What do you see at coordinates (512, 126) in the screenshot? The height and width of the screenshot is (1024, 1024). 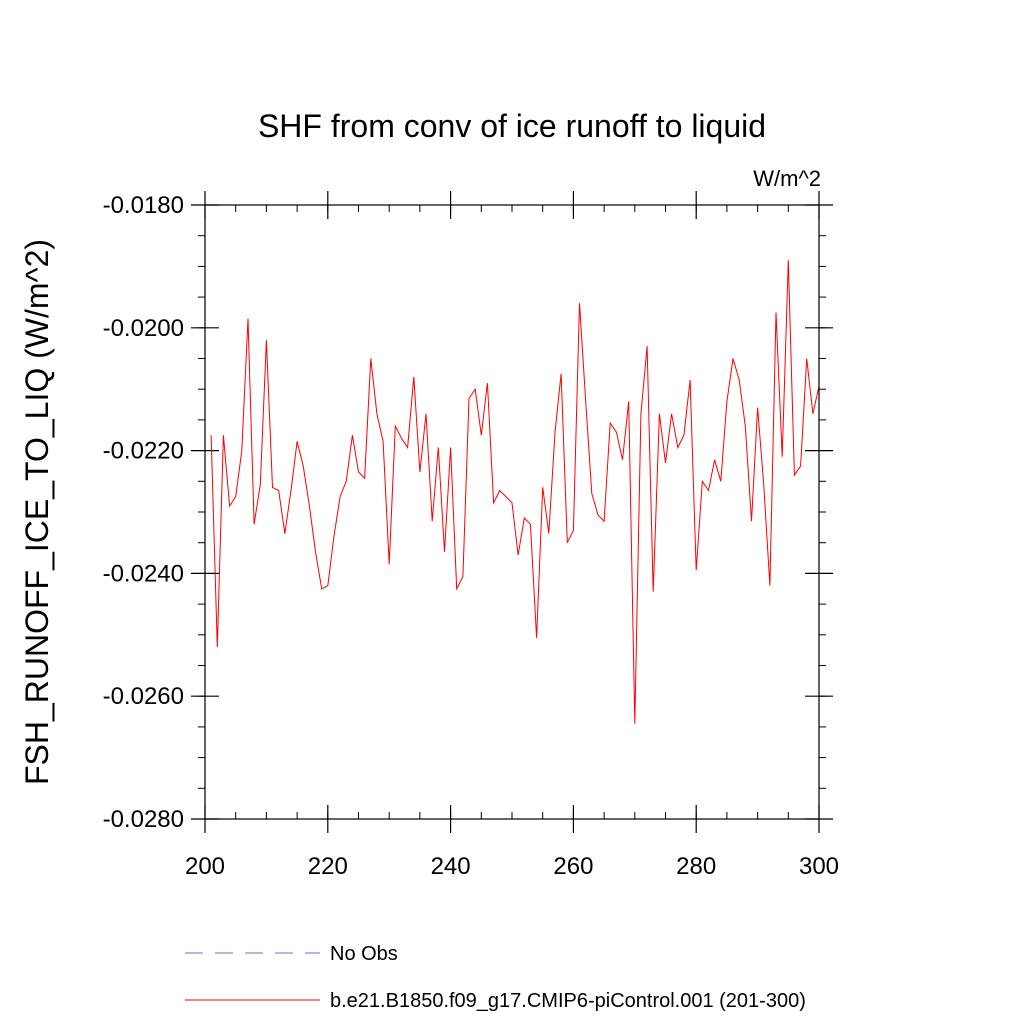 I see `chart-title: SHF from conv of ice runoff to liquid` at bounding box center [512, 126].